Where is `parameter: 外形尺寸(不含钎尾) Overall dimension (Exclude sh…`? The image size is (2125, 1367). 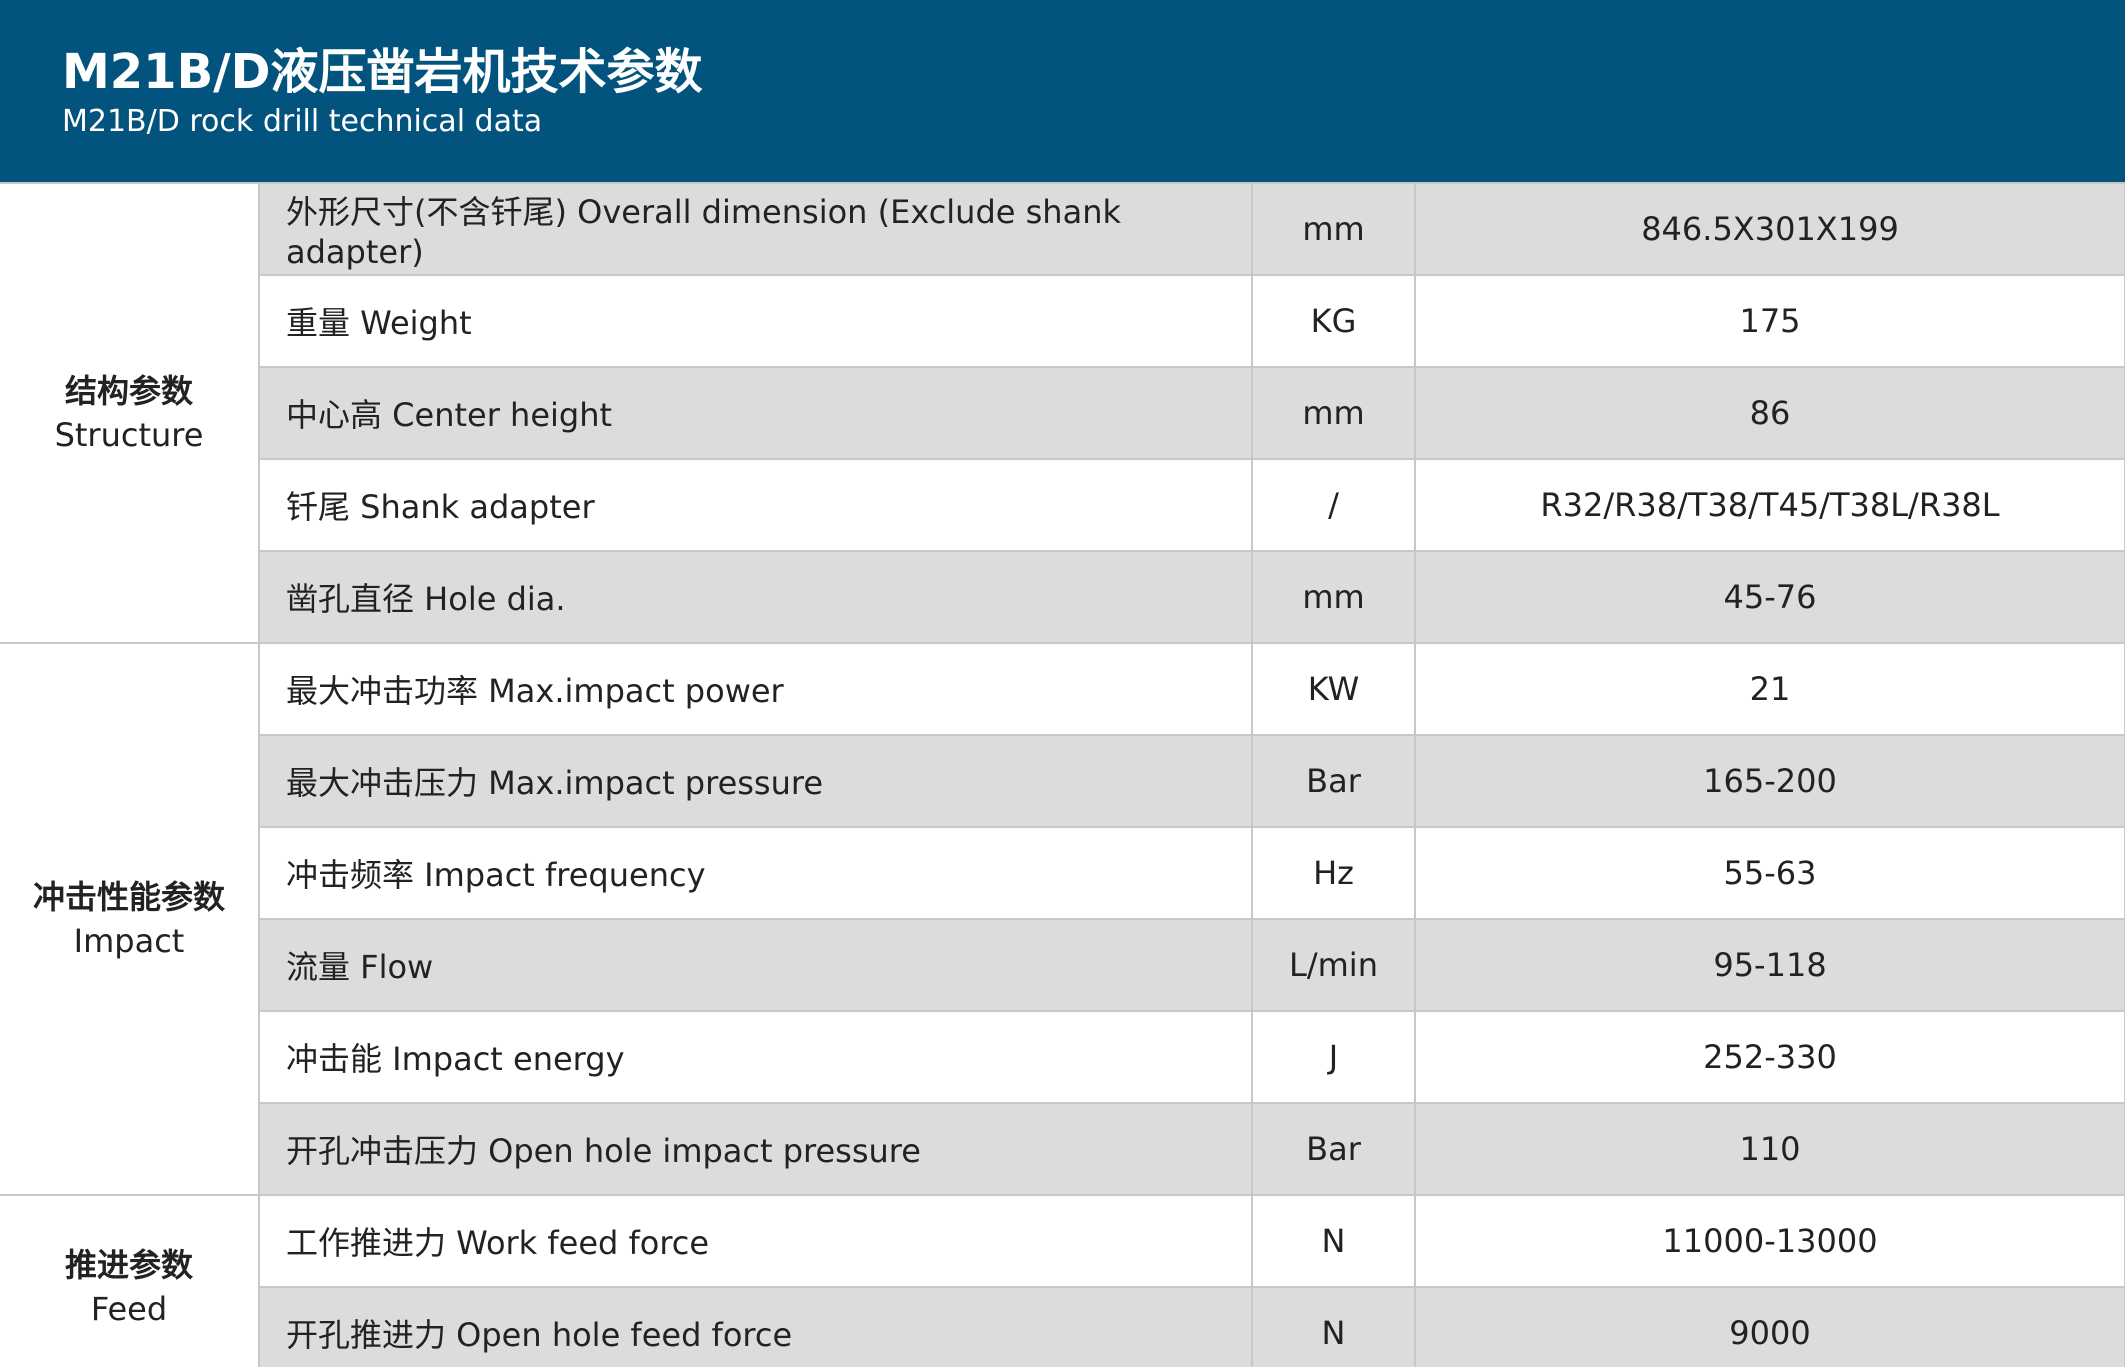
parameter: 外形尺寸(不含钎尾) Overall dimension (Exclude sh… is located at coordinates (755, 229).